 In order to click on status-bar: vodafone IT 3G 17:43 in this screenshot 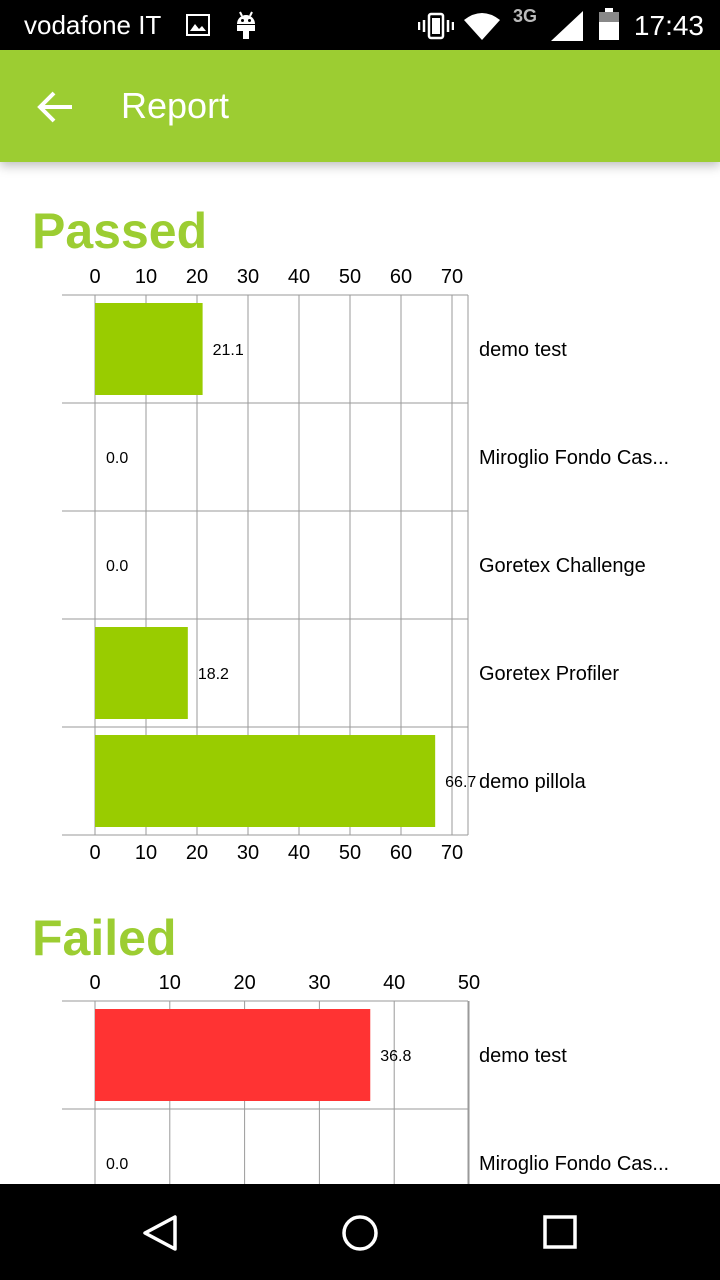, I will do `click(360, 25)`.